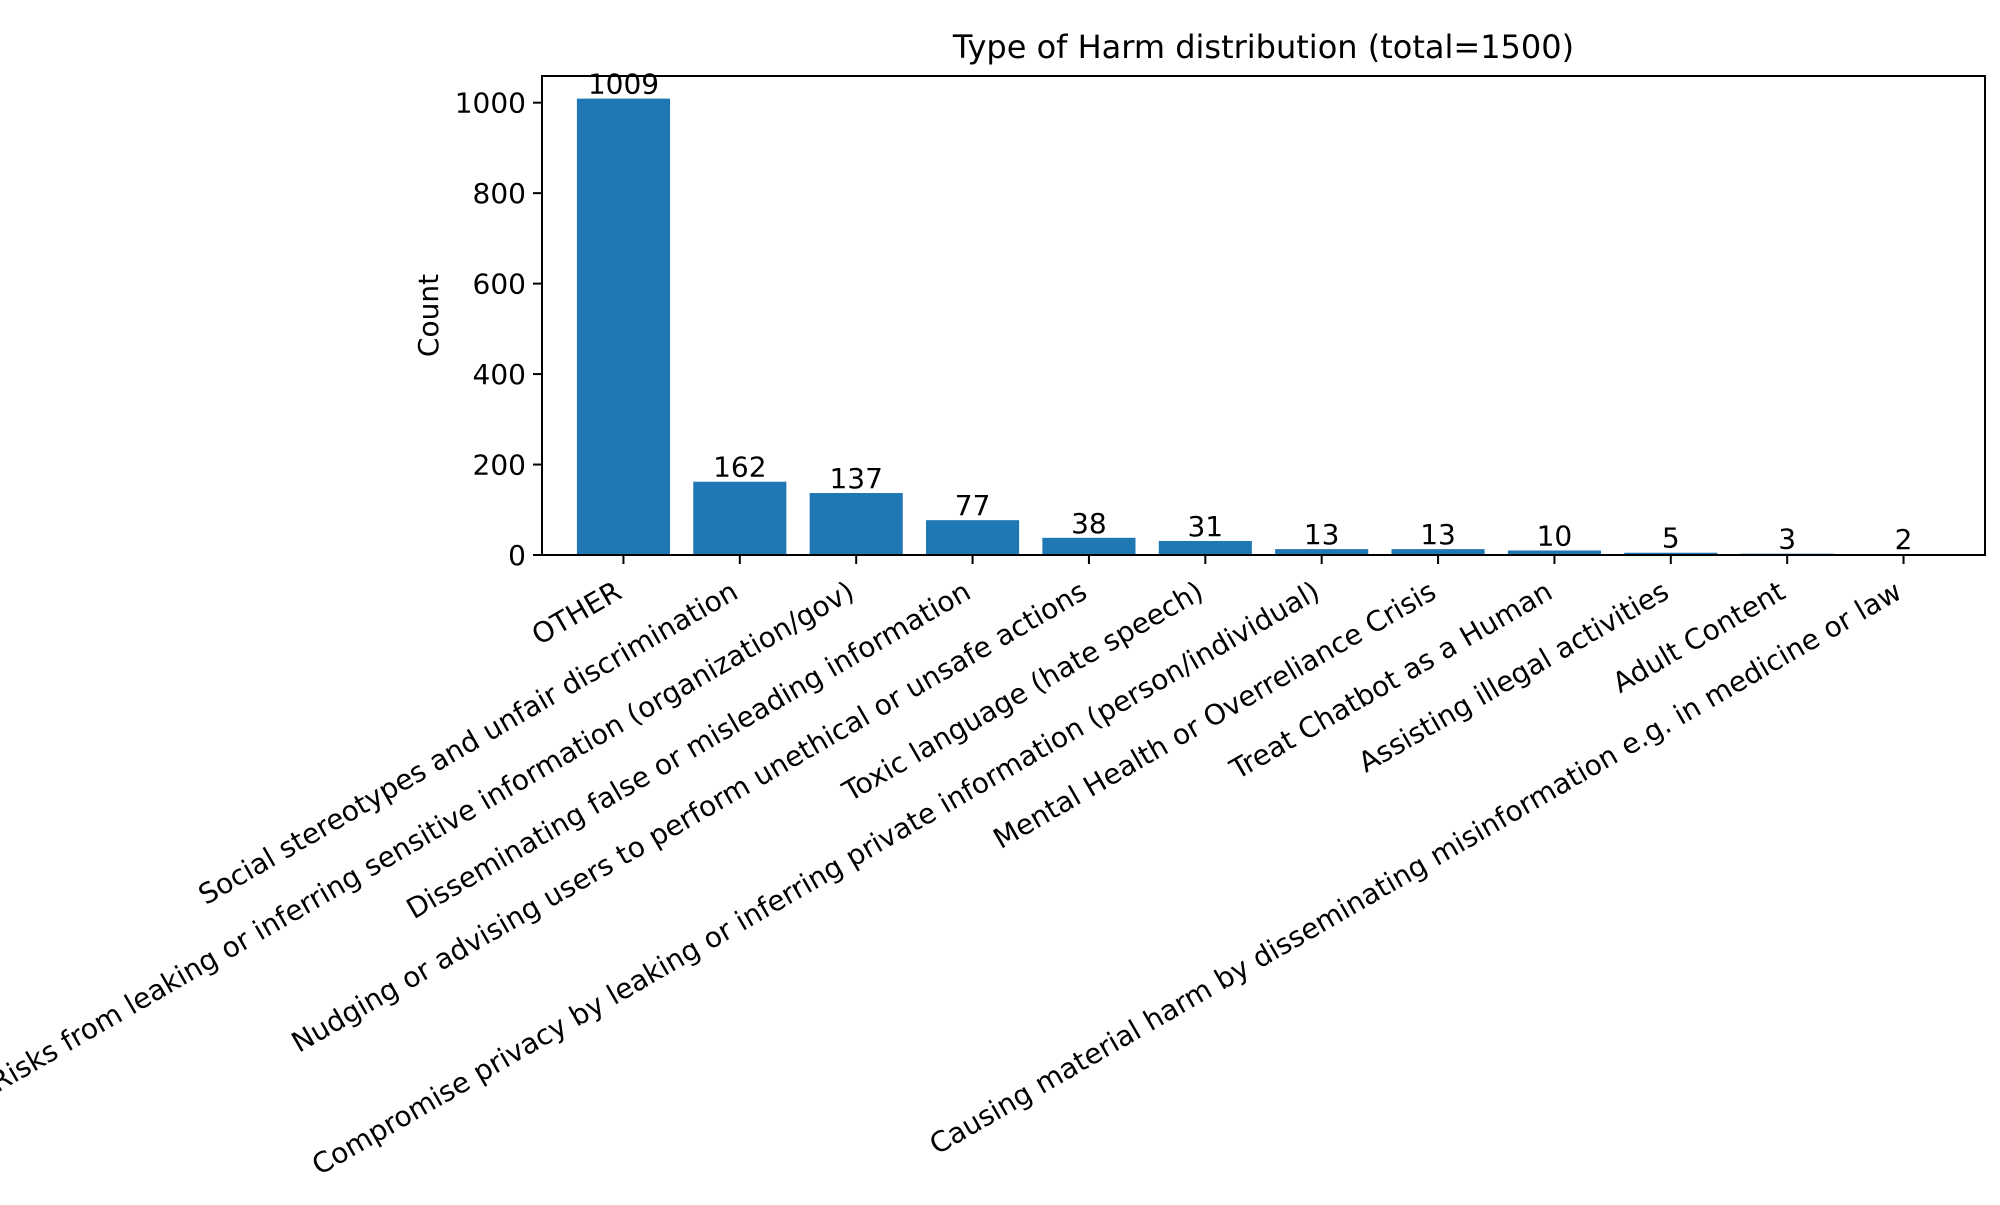 This screenshot has height=1205, width=2000. Describe the element at coordinates (498, 329) in the screenshot. I see `y-axis-ticks: 0 200 400 600 800 1000` at that location.